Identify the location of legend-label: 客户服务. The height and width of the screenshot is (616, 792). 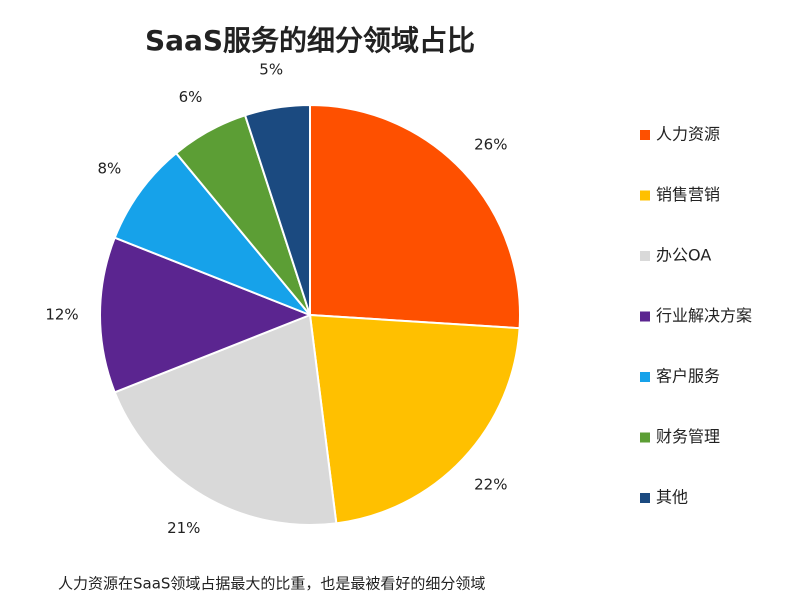
(688, 376).